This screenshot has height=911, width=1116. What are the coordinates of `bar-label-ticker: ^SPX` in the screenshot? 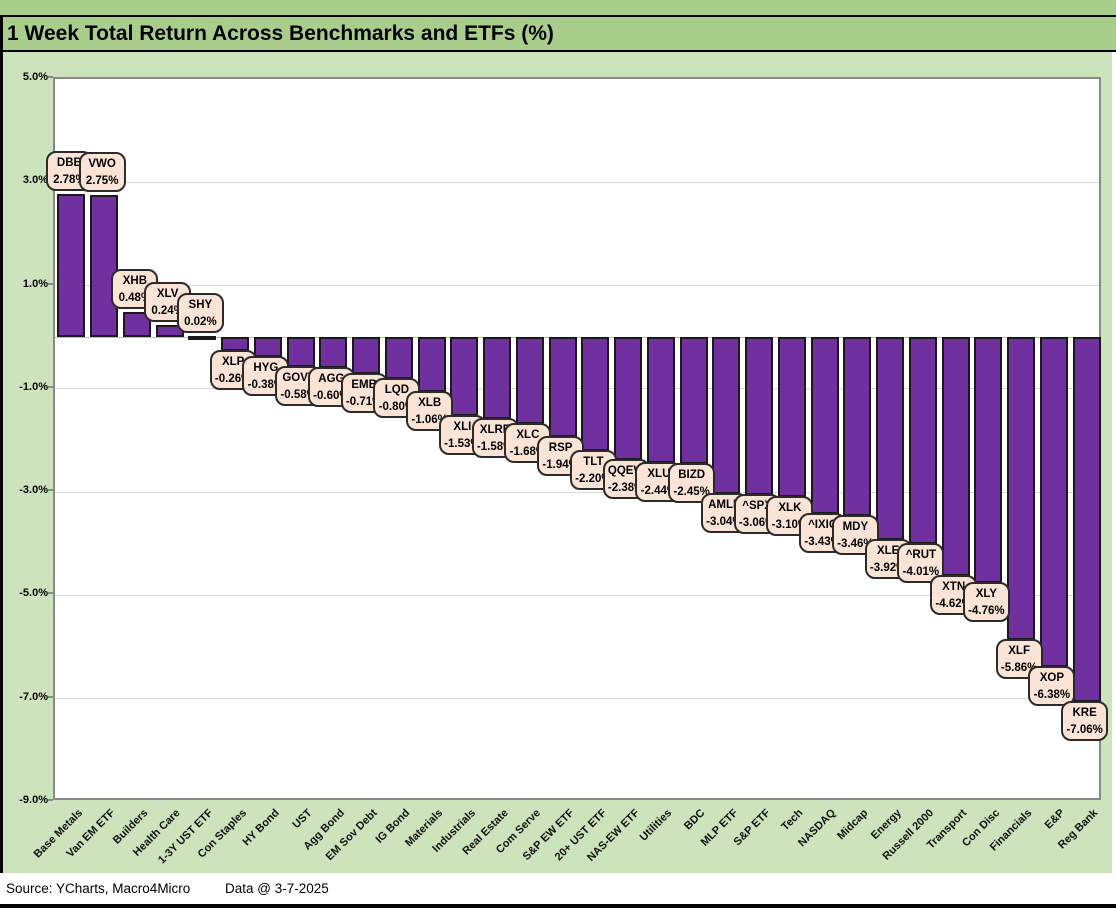 It's located at (757, 506).